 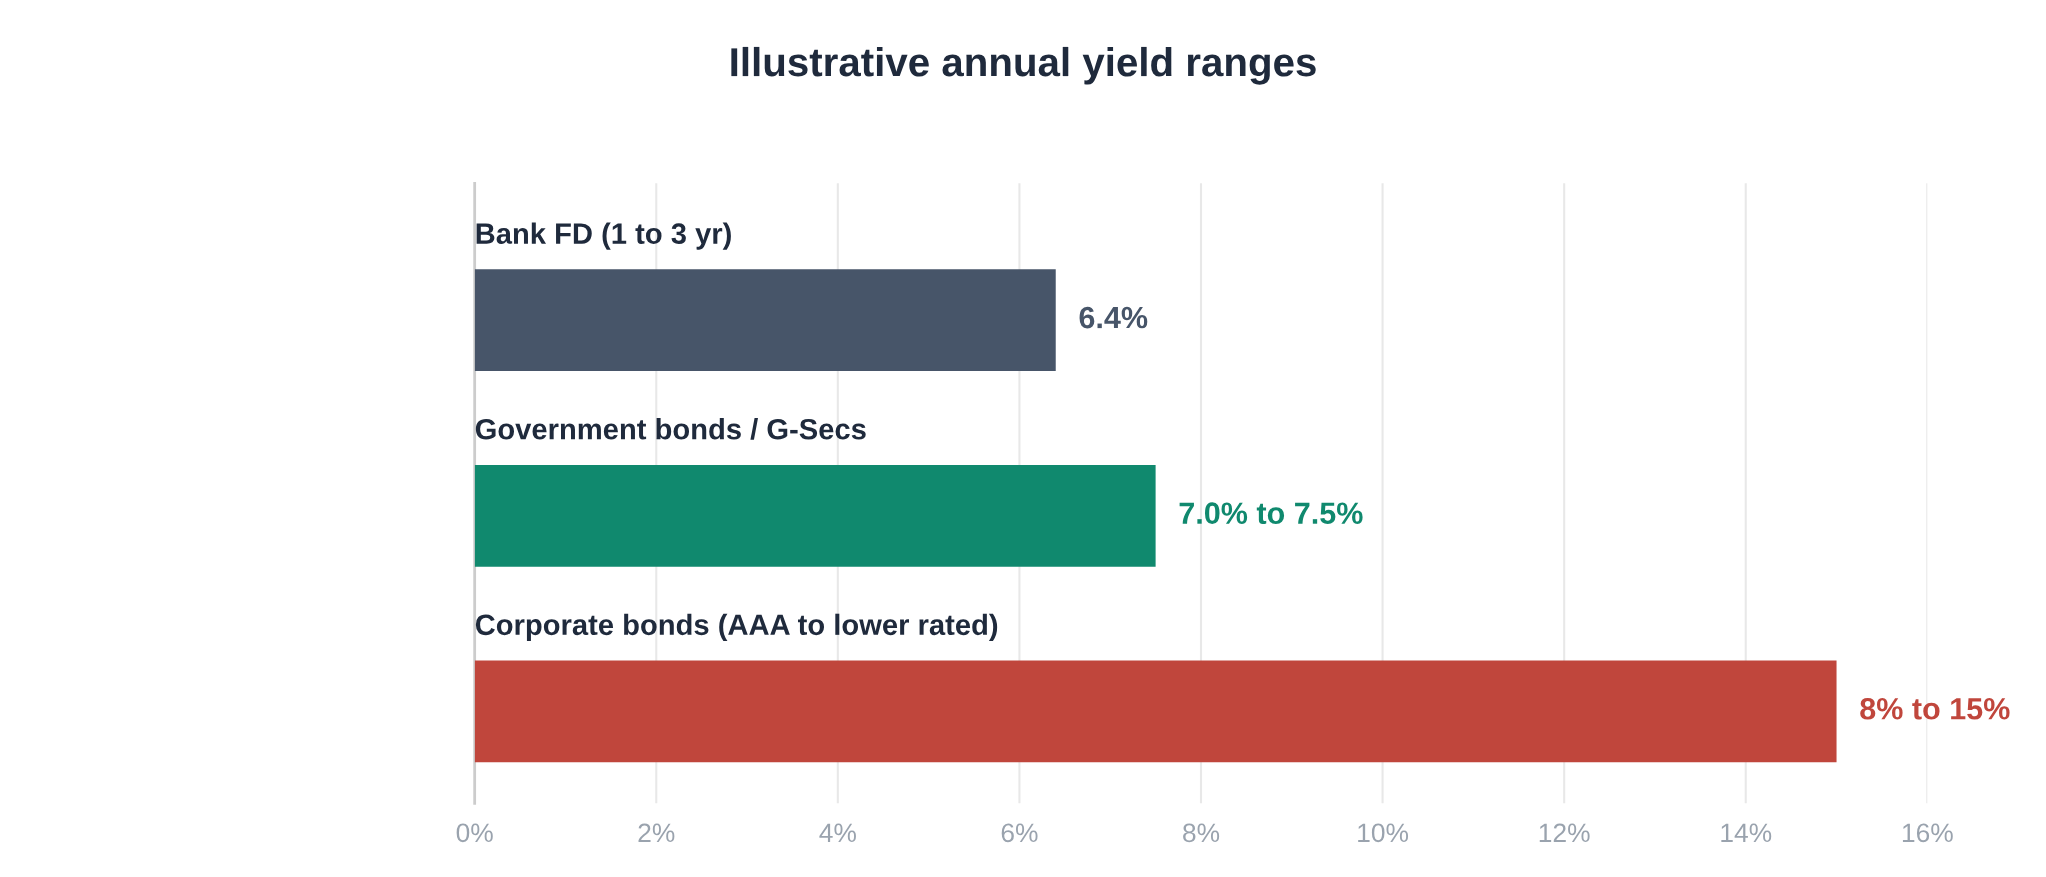 What do you see at coordinates (670, 429) in the screenshot?
I see `y-tick-label: Government bonds / G-Secs` at bounding box center [670, 429].